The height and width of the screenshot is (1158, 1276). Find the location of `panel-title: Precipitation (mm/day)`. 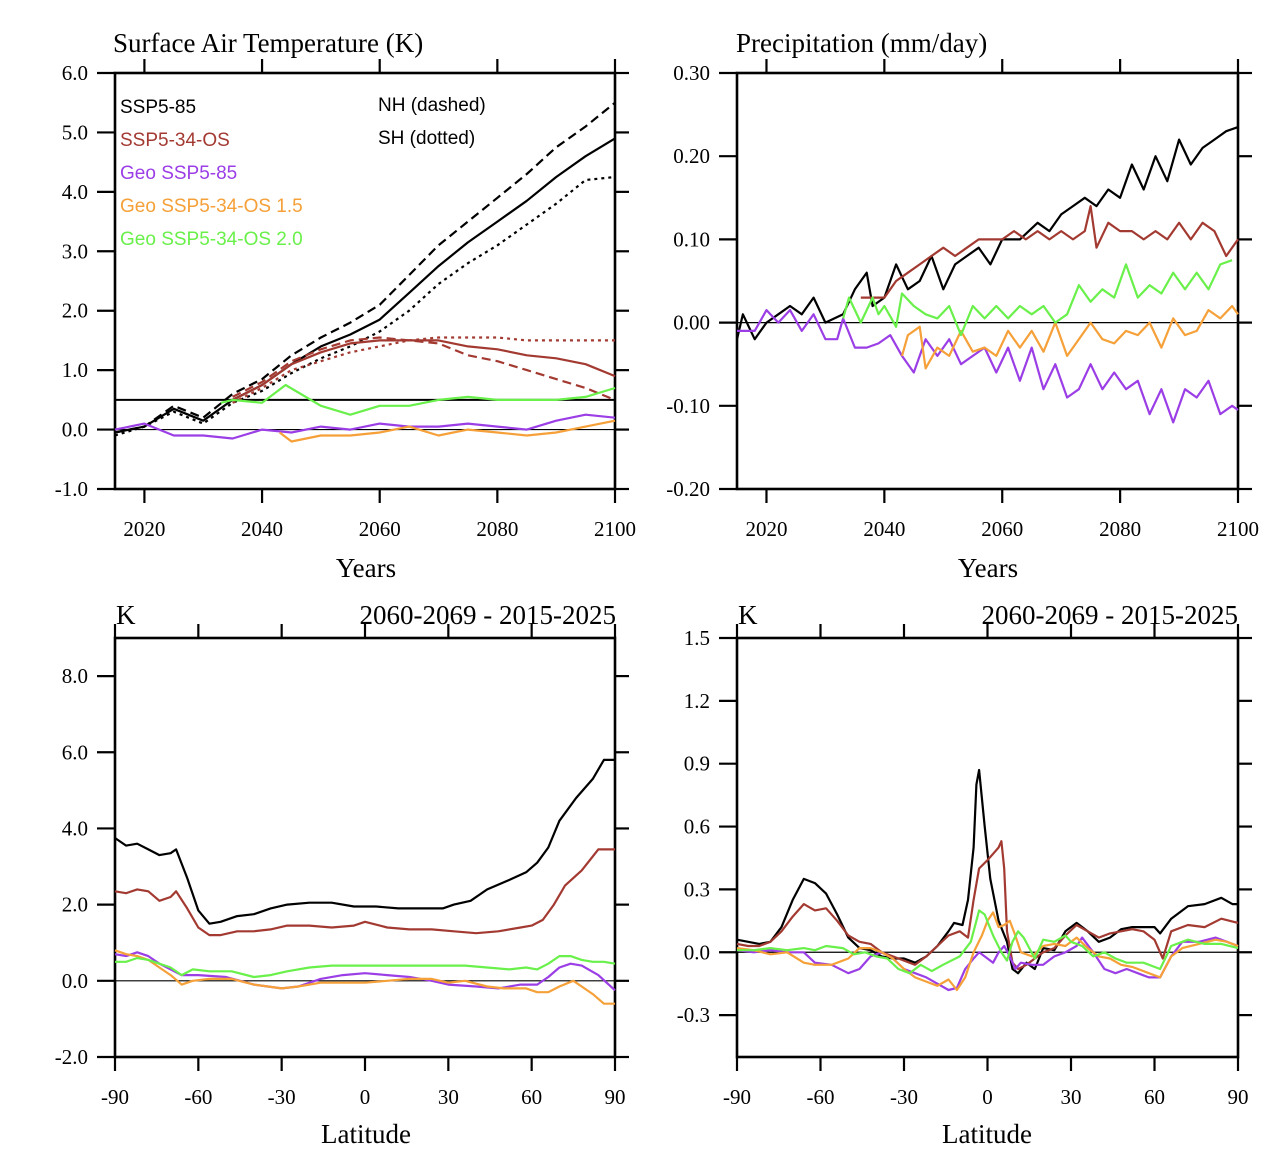

panel-title: Precipitation (mm/day) is located at coordinates (861, 43).